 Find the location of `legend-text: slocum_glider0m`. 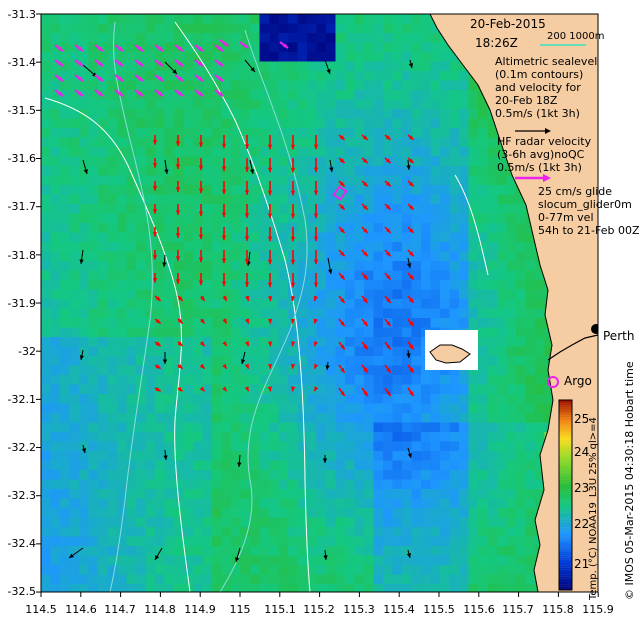

legend-text: slocum_glider0m is located at coordinates (585, 204).